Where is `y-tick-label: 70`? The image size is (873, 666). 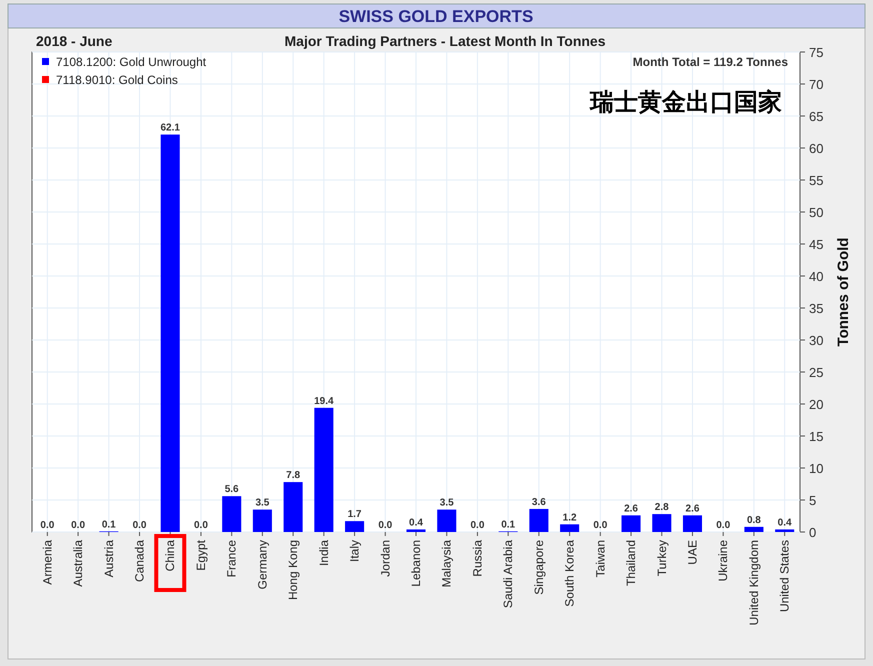
y-tick-label: 70 is located at coordinates (816, 84).